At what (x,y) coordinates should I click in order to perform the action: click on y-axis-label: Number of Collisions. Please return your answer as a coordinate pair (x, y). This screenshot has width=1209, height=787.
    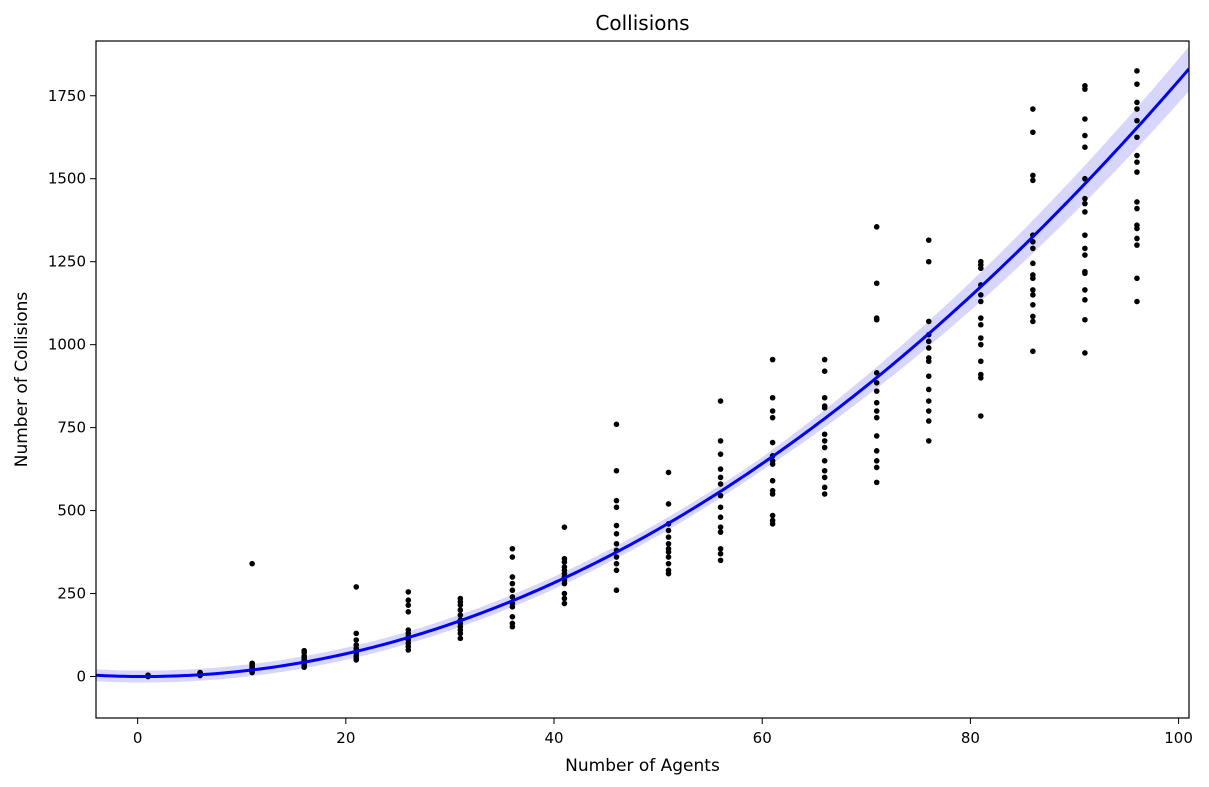
    Looking at the image, I should click on (22, 380).